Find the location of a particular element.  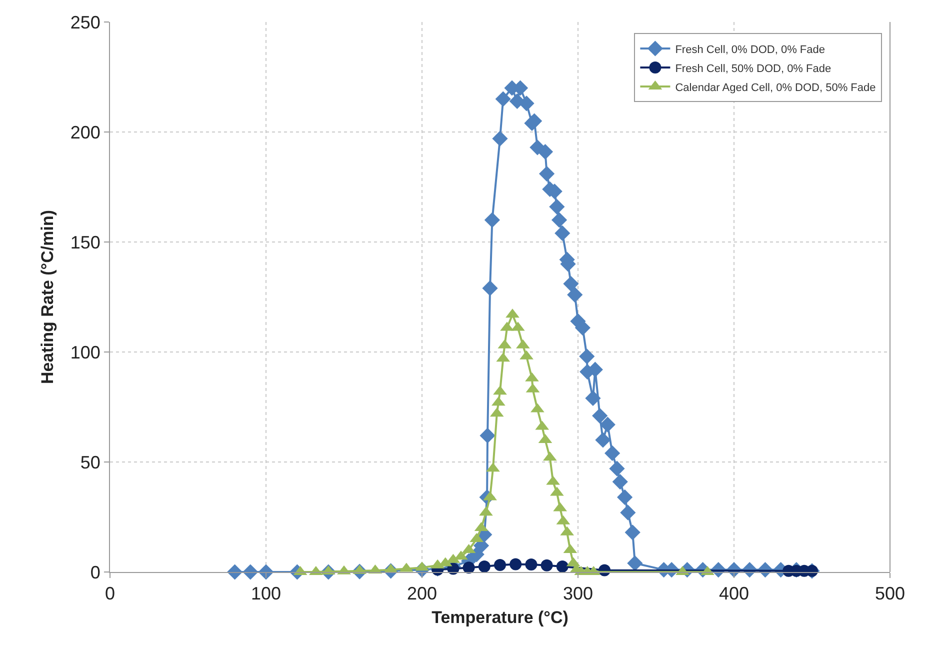

x-tick-label: 200 is located at coordinates (422, 594).